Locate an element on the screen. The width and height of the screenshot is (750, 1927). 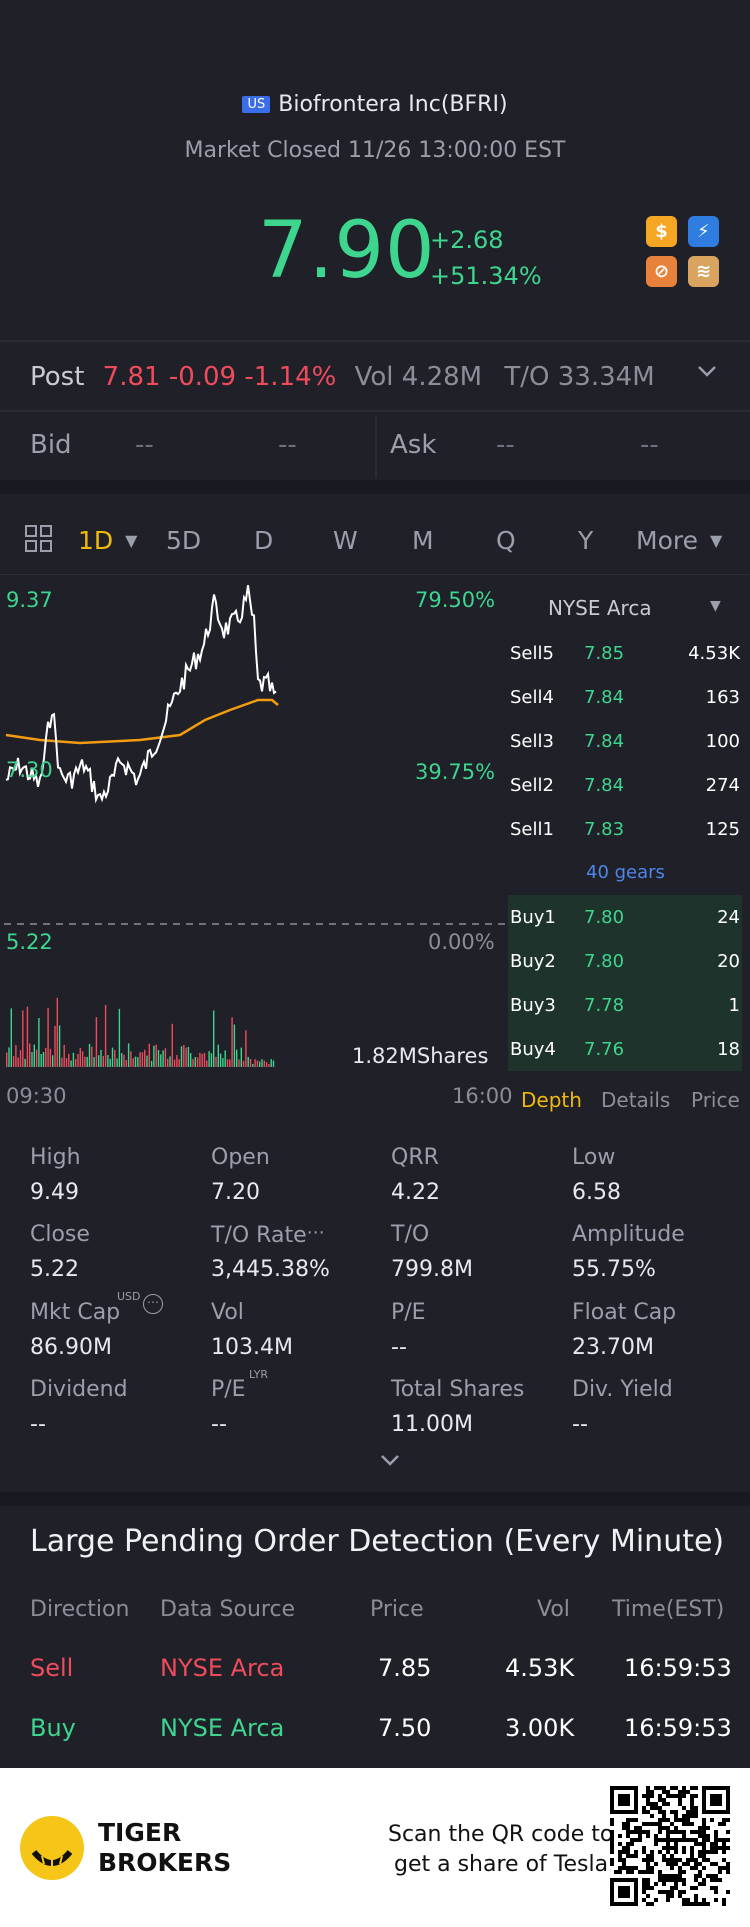
chevron-down-icon is located at coordinates (707, 371).